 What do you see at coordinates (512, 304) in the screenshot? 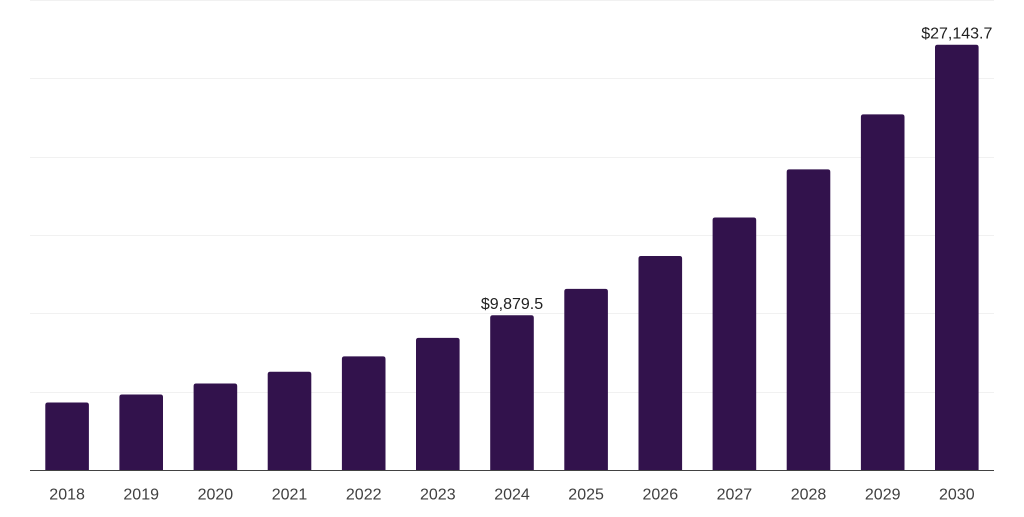
I see `svg-text: $9,879.5` at bounding box center [512, 304].